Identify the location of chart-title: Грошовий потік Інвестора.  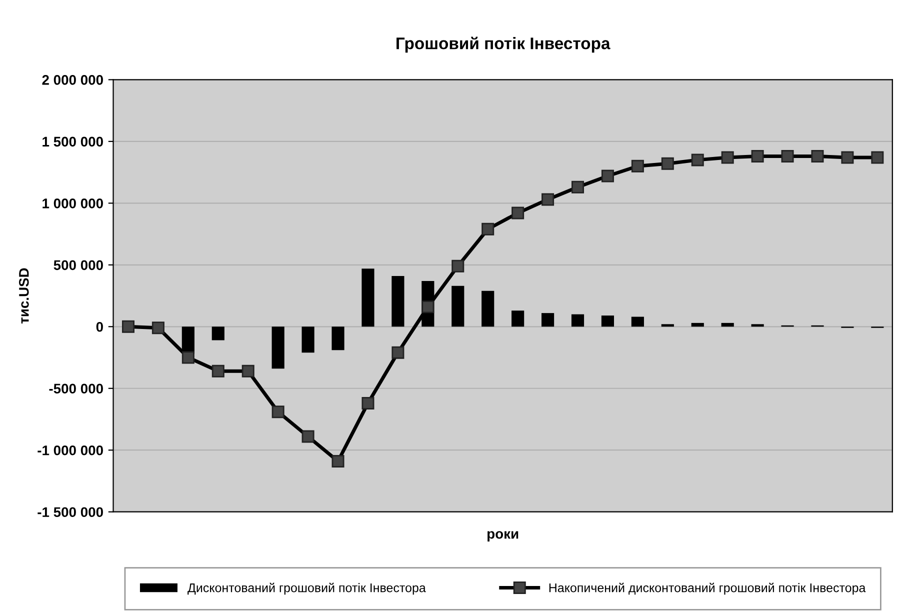
(503, 44).